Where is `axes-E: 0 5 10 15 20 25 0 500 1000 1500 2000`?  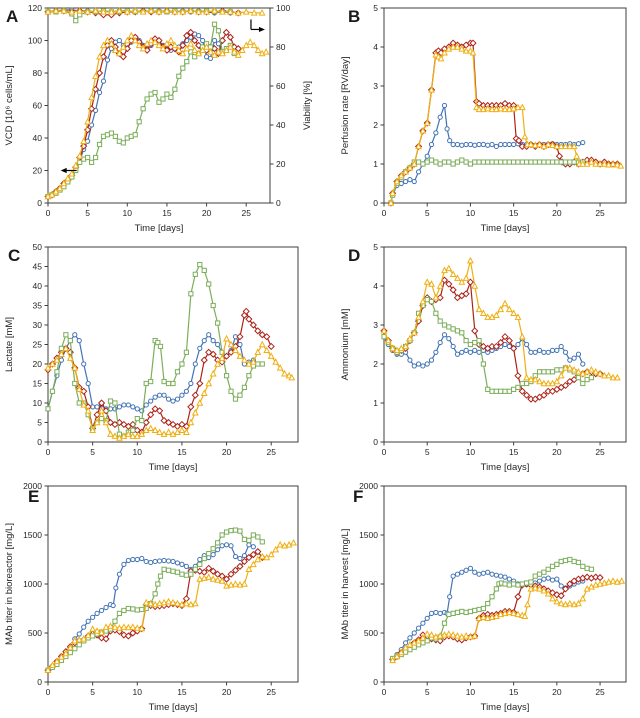 axes-E: 0 5 10 15 20 25 0 500 1000 1500 2000 is located at coordinates (161, 589).